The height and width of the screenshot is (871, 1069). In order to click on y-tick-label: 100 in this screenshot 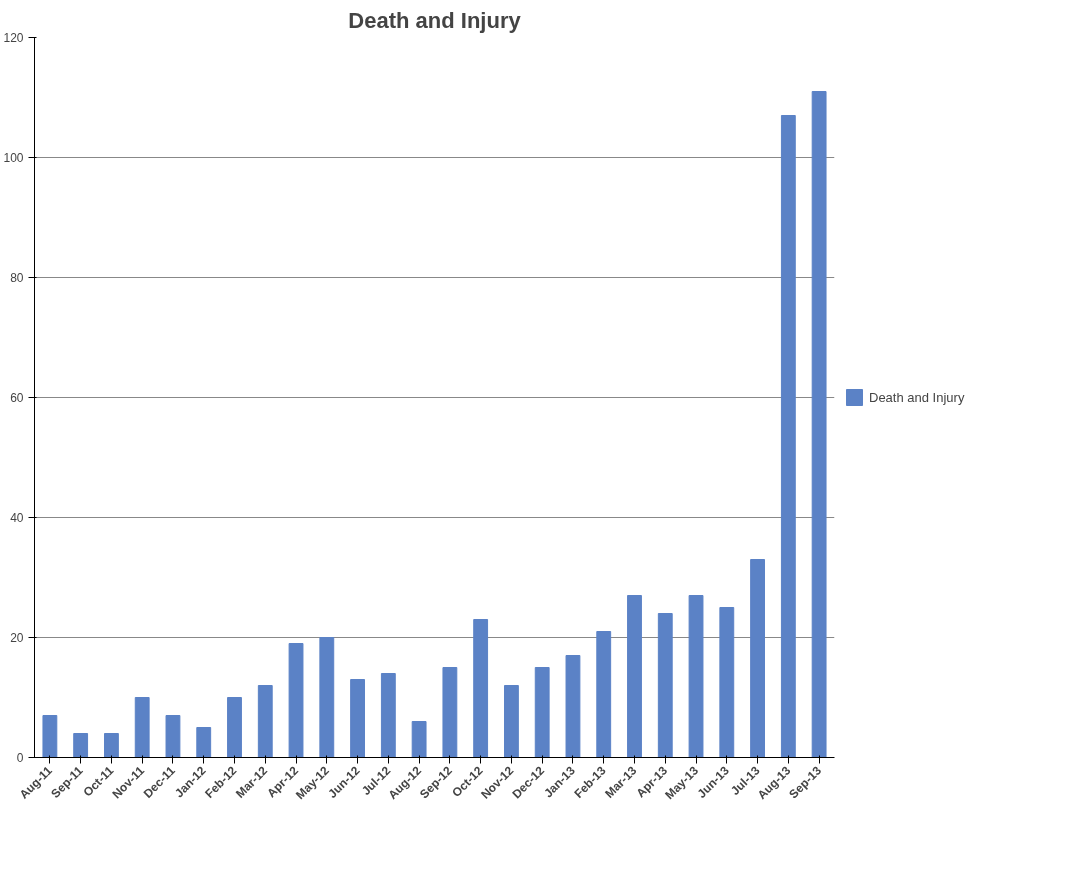, I will do `click(13, 158)`.